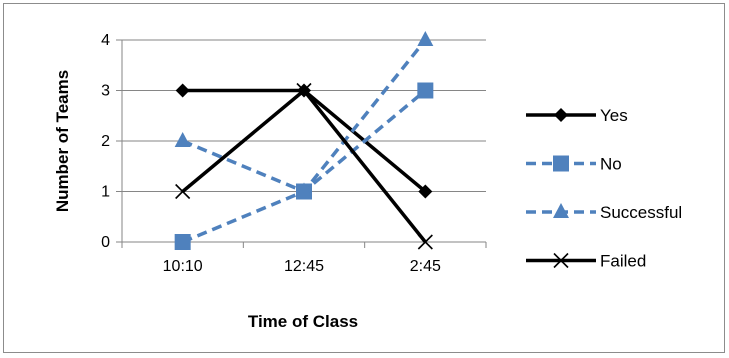 The height and width of the screenshot is (358, 729). I want to click on legend-label: Successful, so click(641, 212).